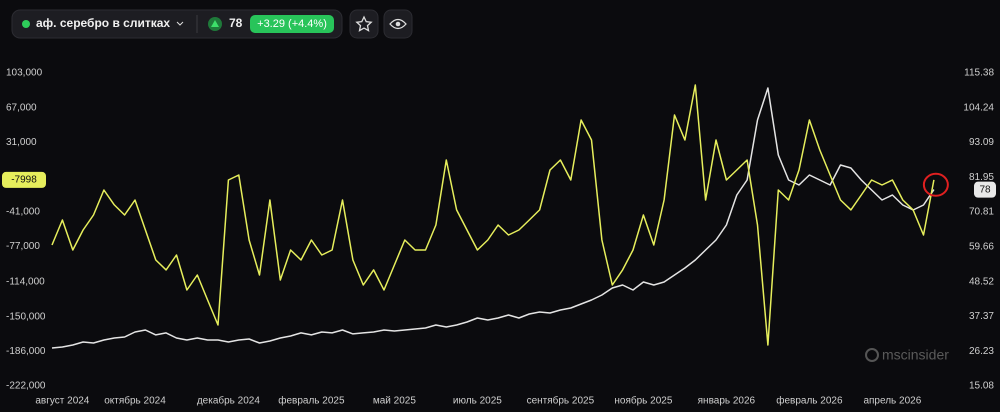 This screenshot has width=1000, height=412. Describe the element at coordinates (23, 246) in the screenshot. I see `y-tick-label: -77,000` at that location.